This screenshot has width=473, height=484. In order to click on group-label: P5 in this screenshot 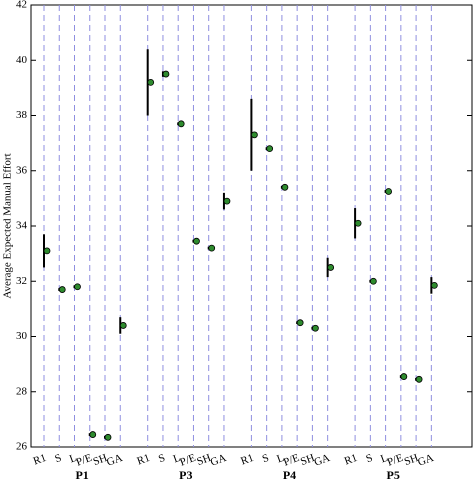, I will do `click(393, 475)`.